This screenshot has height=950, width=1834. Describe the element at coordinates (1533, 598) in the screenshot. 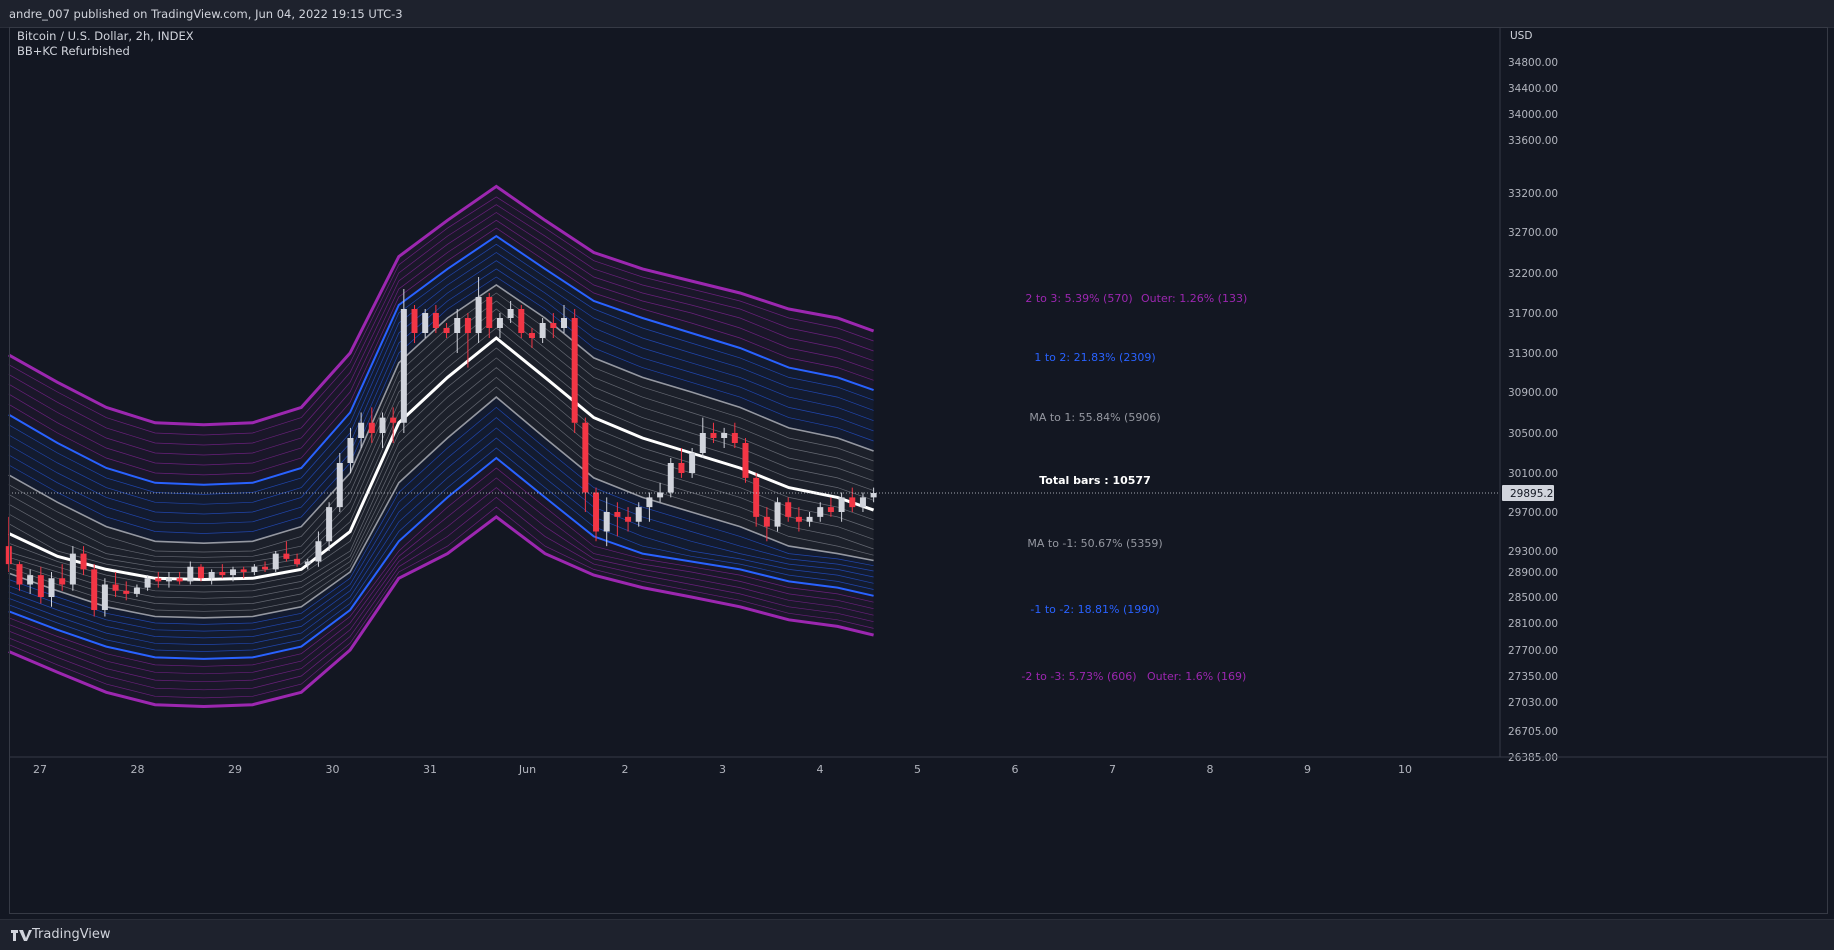

I see `price-tick-label: 28500.00` at that location.